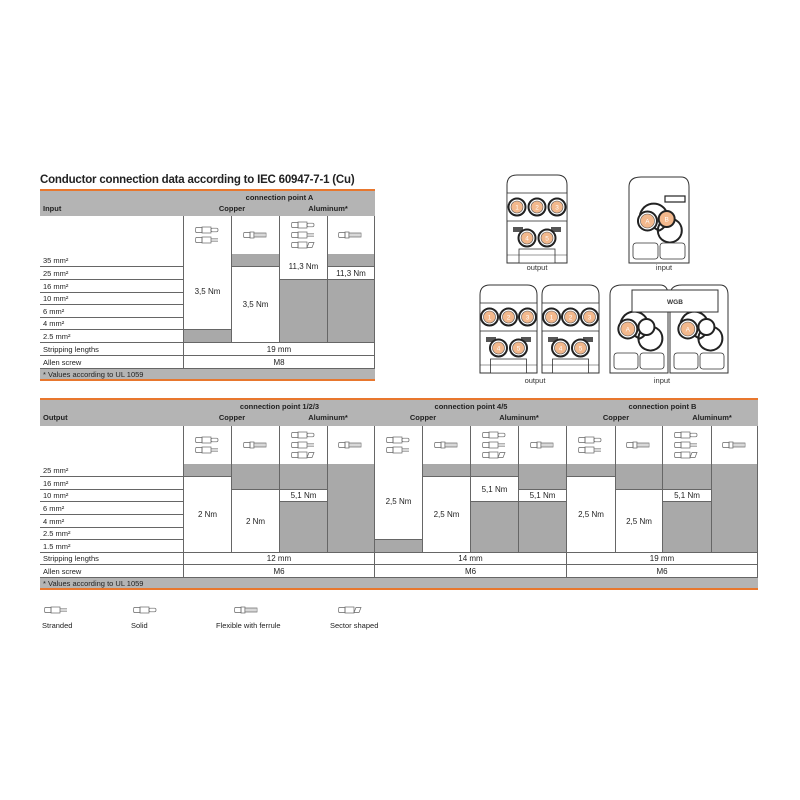 Image resolution: width=800 pixels, height=800 pixels. I want to click on conductor-size-label: 2.5 mm², so click(112, 336).